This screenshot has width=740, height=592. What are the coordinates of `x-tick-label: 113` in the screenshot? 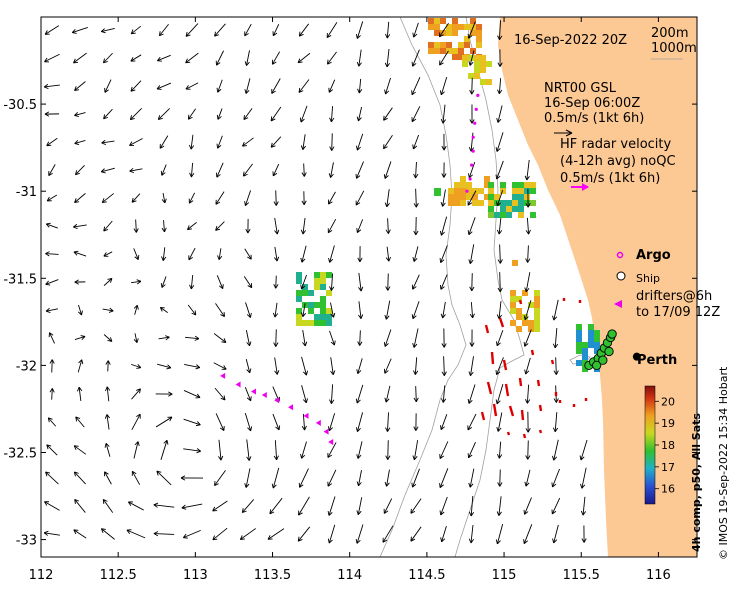 It's located at (195, 575).